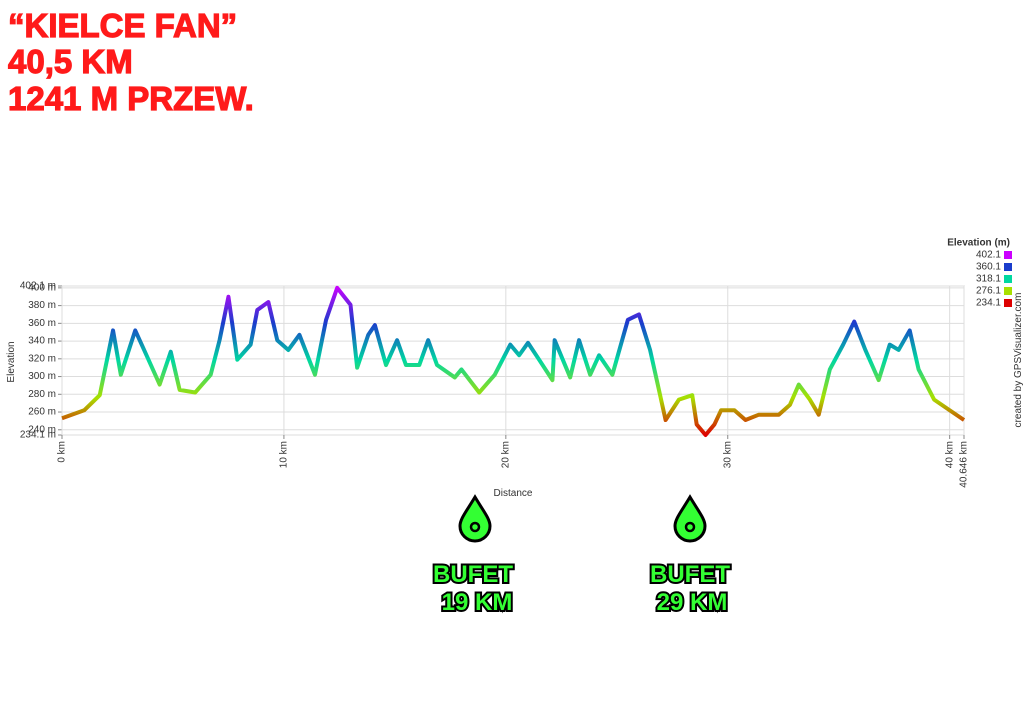  I want to click on y-tick-label: 380 m, so click(42, 305).